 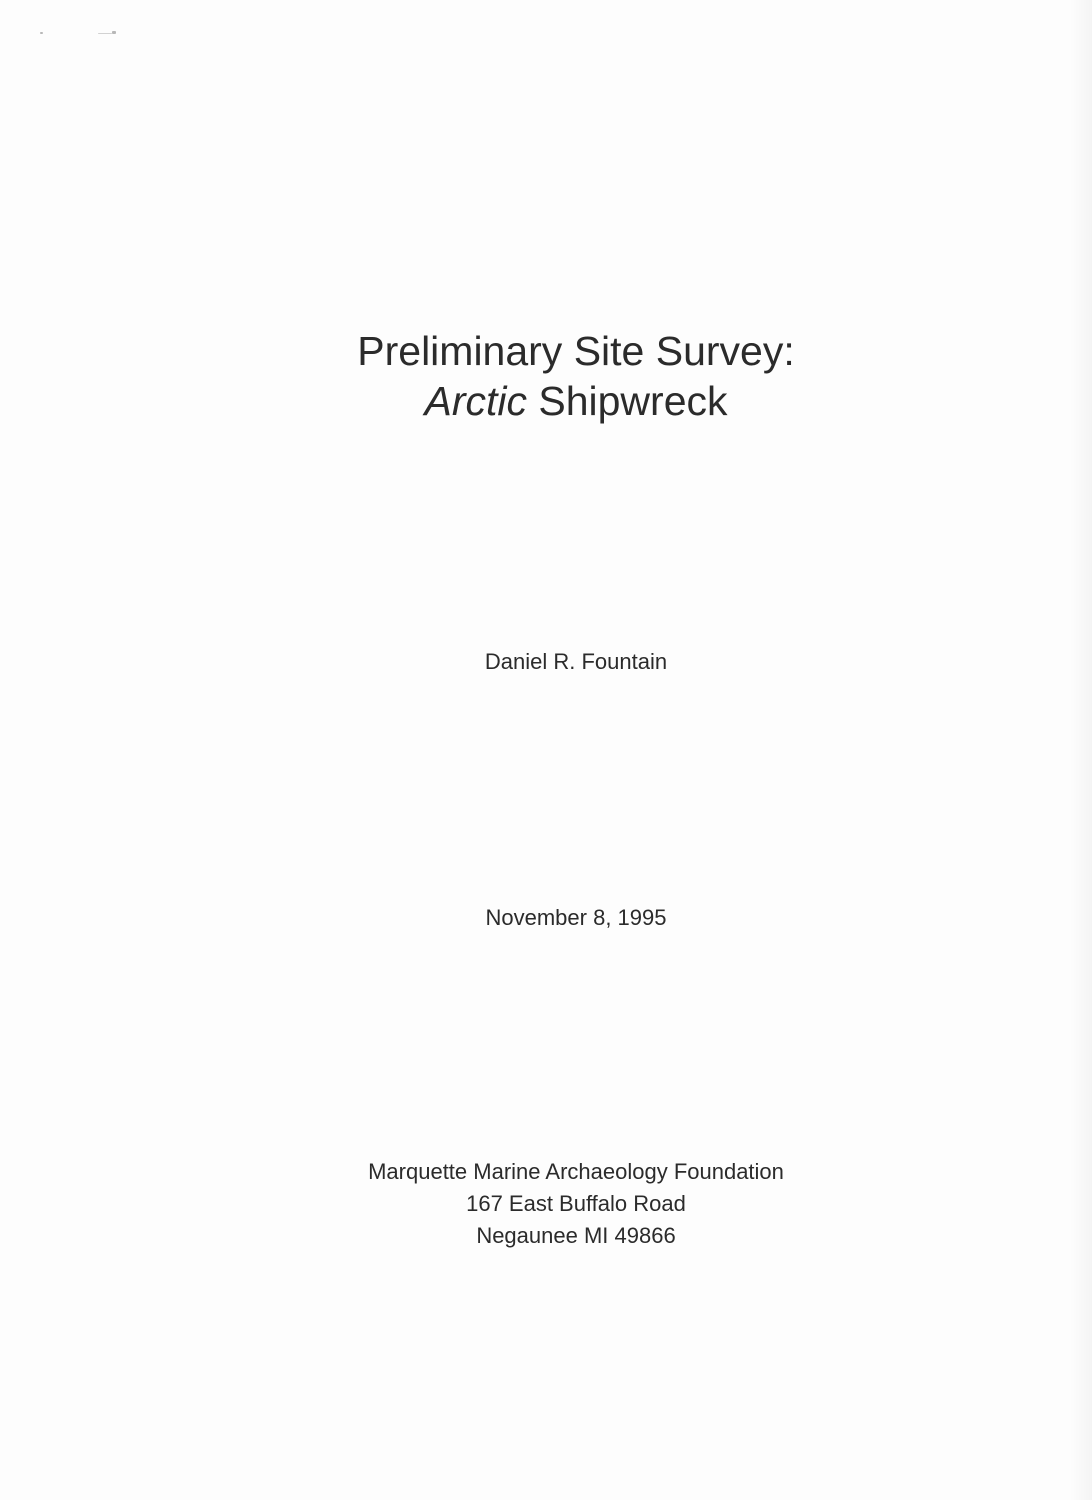 What do you see at coordinates (576, 1171) in the screenshot?
I see `publisher-name: Marquette Marine Archaeology Foundation` at bounding box center [576, 1171].